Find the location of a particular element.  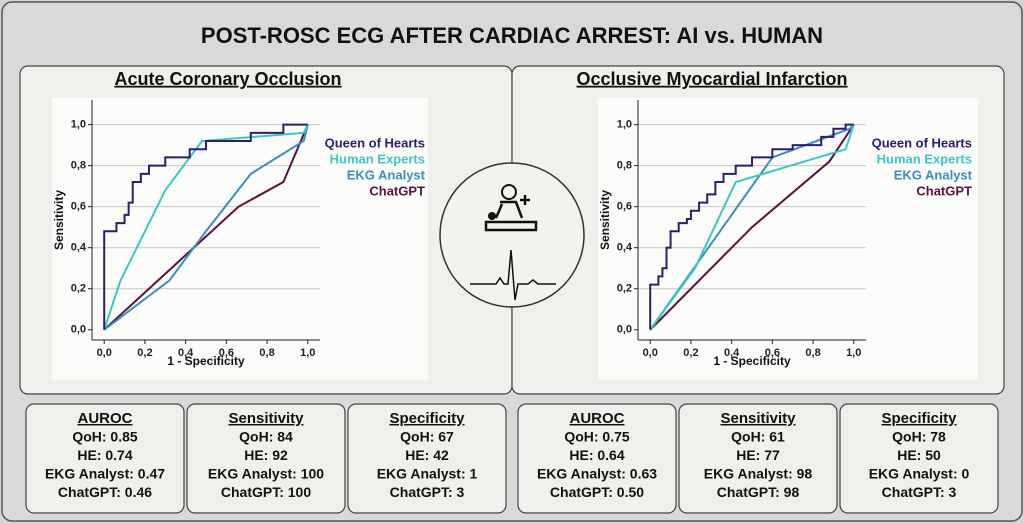

stat-line: EKG Analyst: 98 is located at coordinates (758, 474).